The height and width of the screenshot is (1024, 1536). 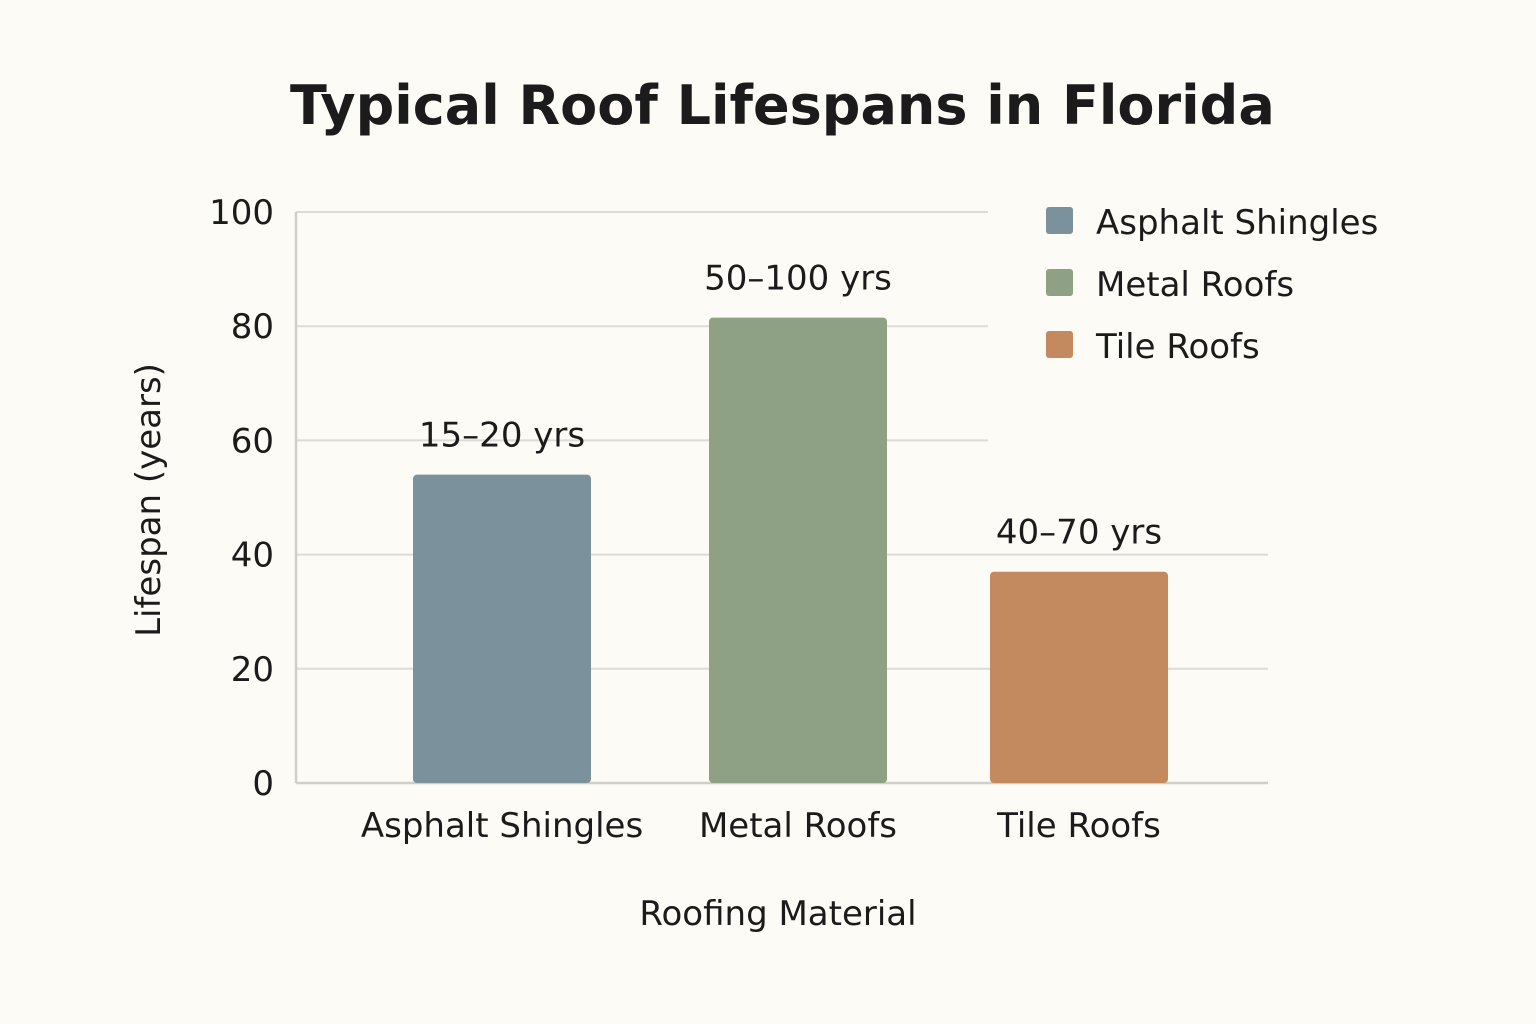 What do you see at coordinates (1195, 285) in the screenshot?
I see `legend-label: Metal Roofs` at bounding box center [1195, 285].